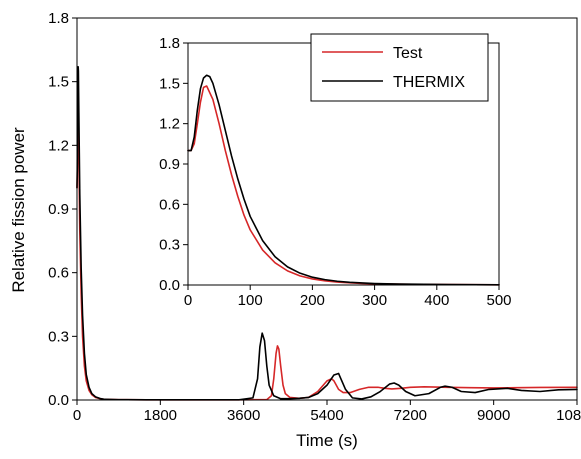  Describe the element at coordinates (169, 164) in the screenshot. I see `inset-y-tick-label: 0.9` at that location.